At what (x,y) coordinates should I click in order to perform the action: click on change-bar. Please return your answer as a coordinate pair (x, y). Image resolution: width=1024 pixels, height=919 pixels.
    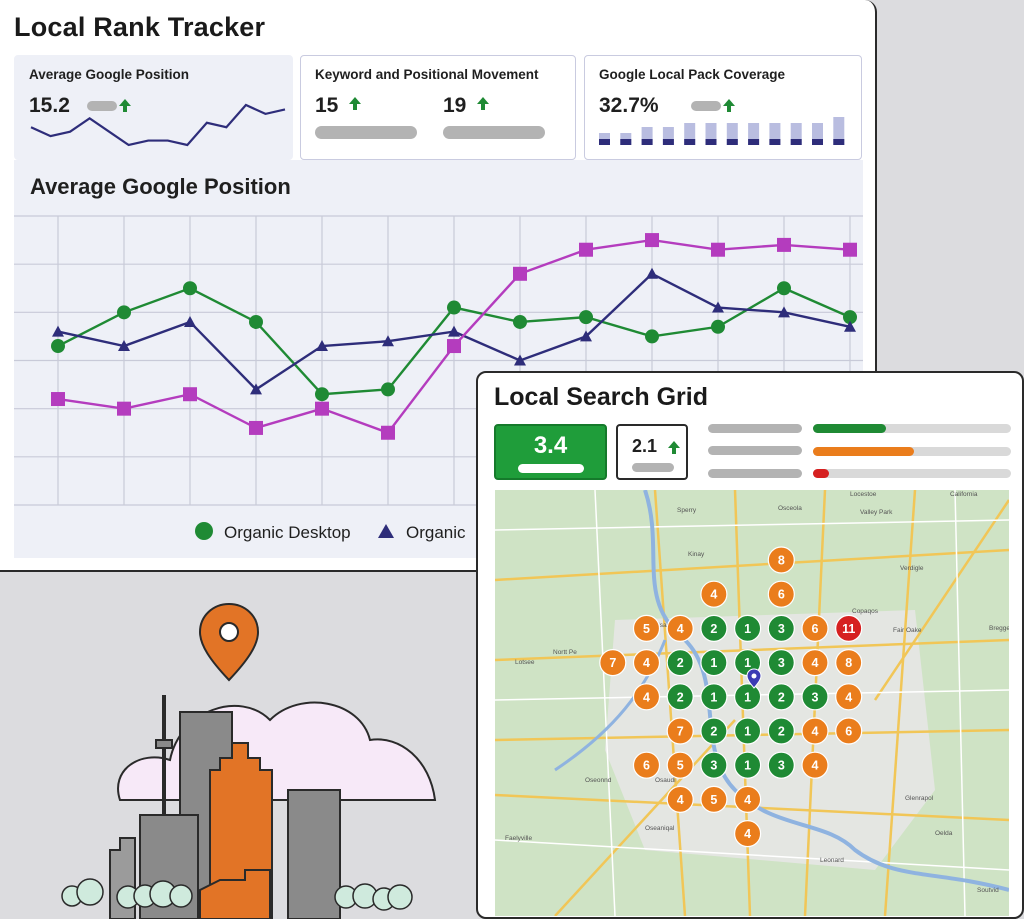
    Looking at the image, I should click on (653, 467).